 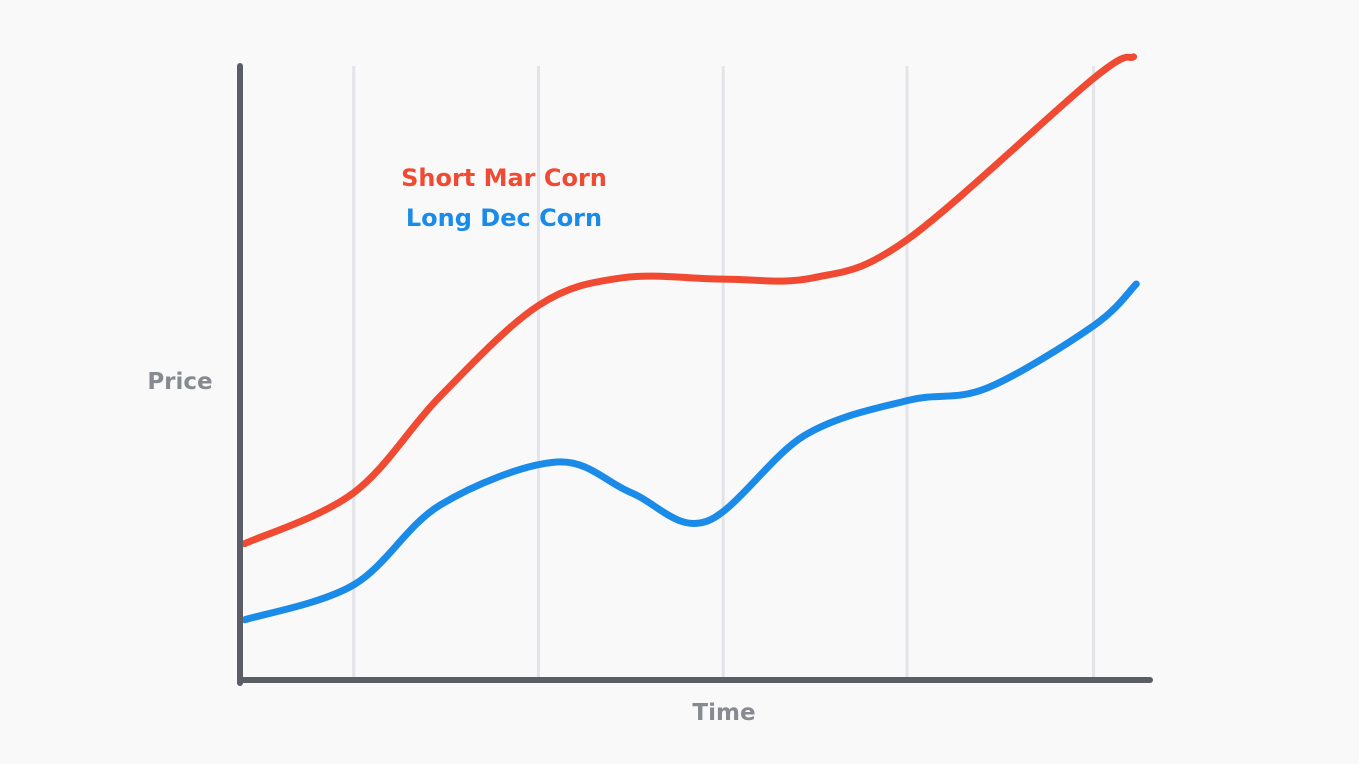 What do you see at coordinates (179, 382) in the screenshot?
I see `y-axis-title: Price` at bounding box center [179, 382].